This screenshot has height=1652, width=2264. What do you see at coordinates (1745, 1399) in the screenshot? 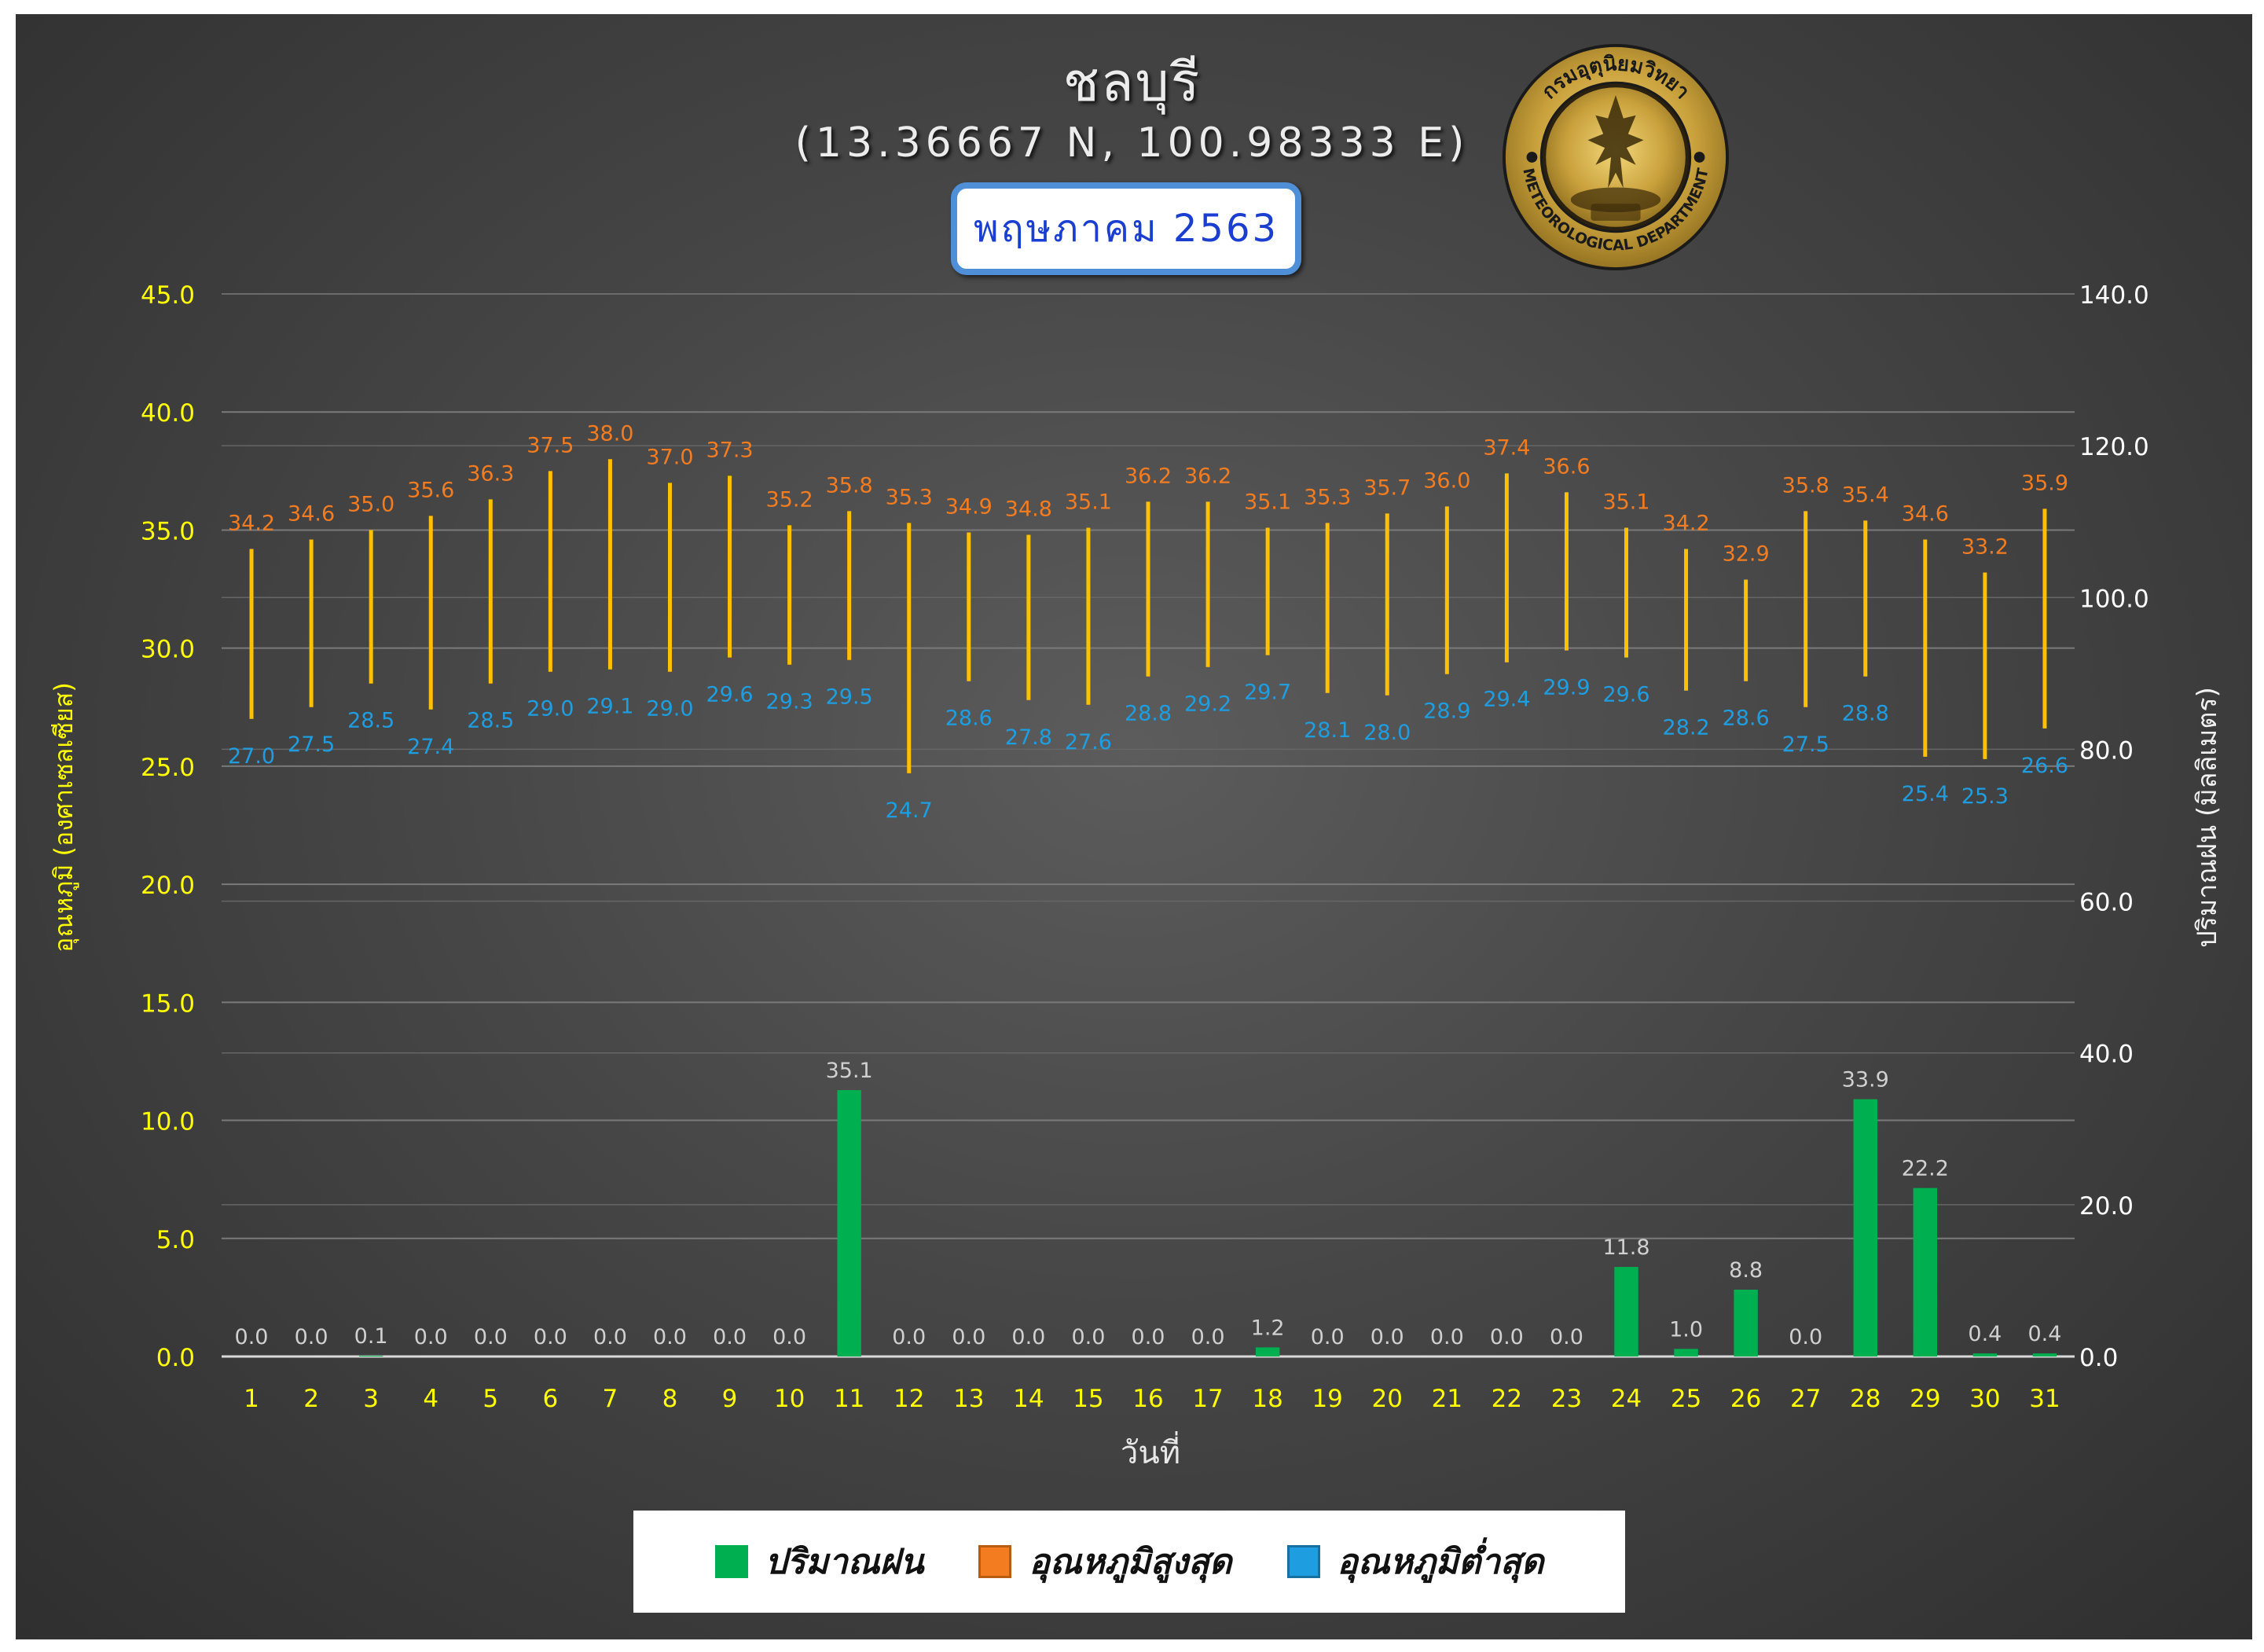
I see `x-tick-label: 26` at bounding box center [1745, 1399].